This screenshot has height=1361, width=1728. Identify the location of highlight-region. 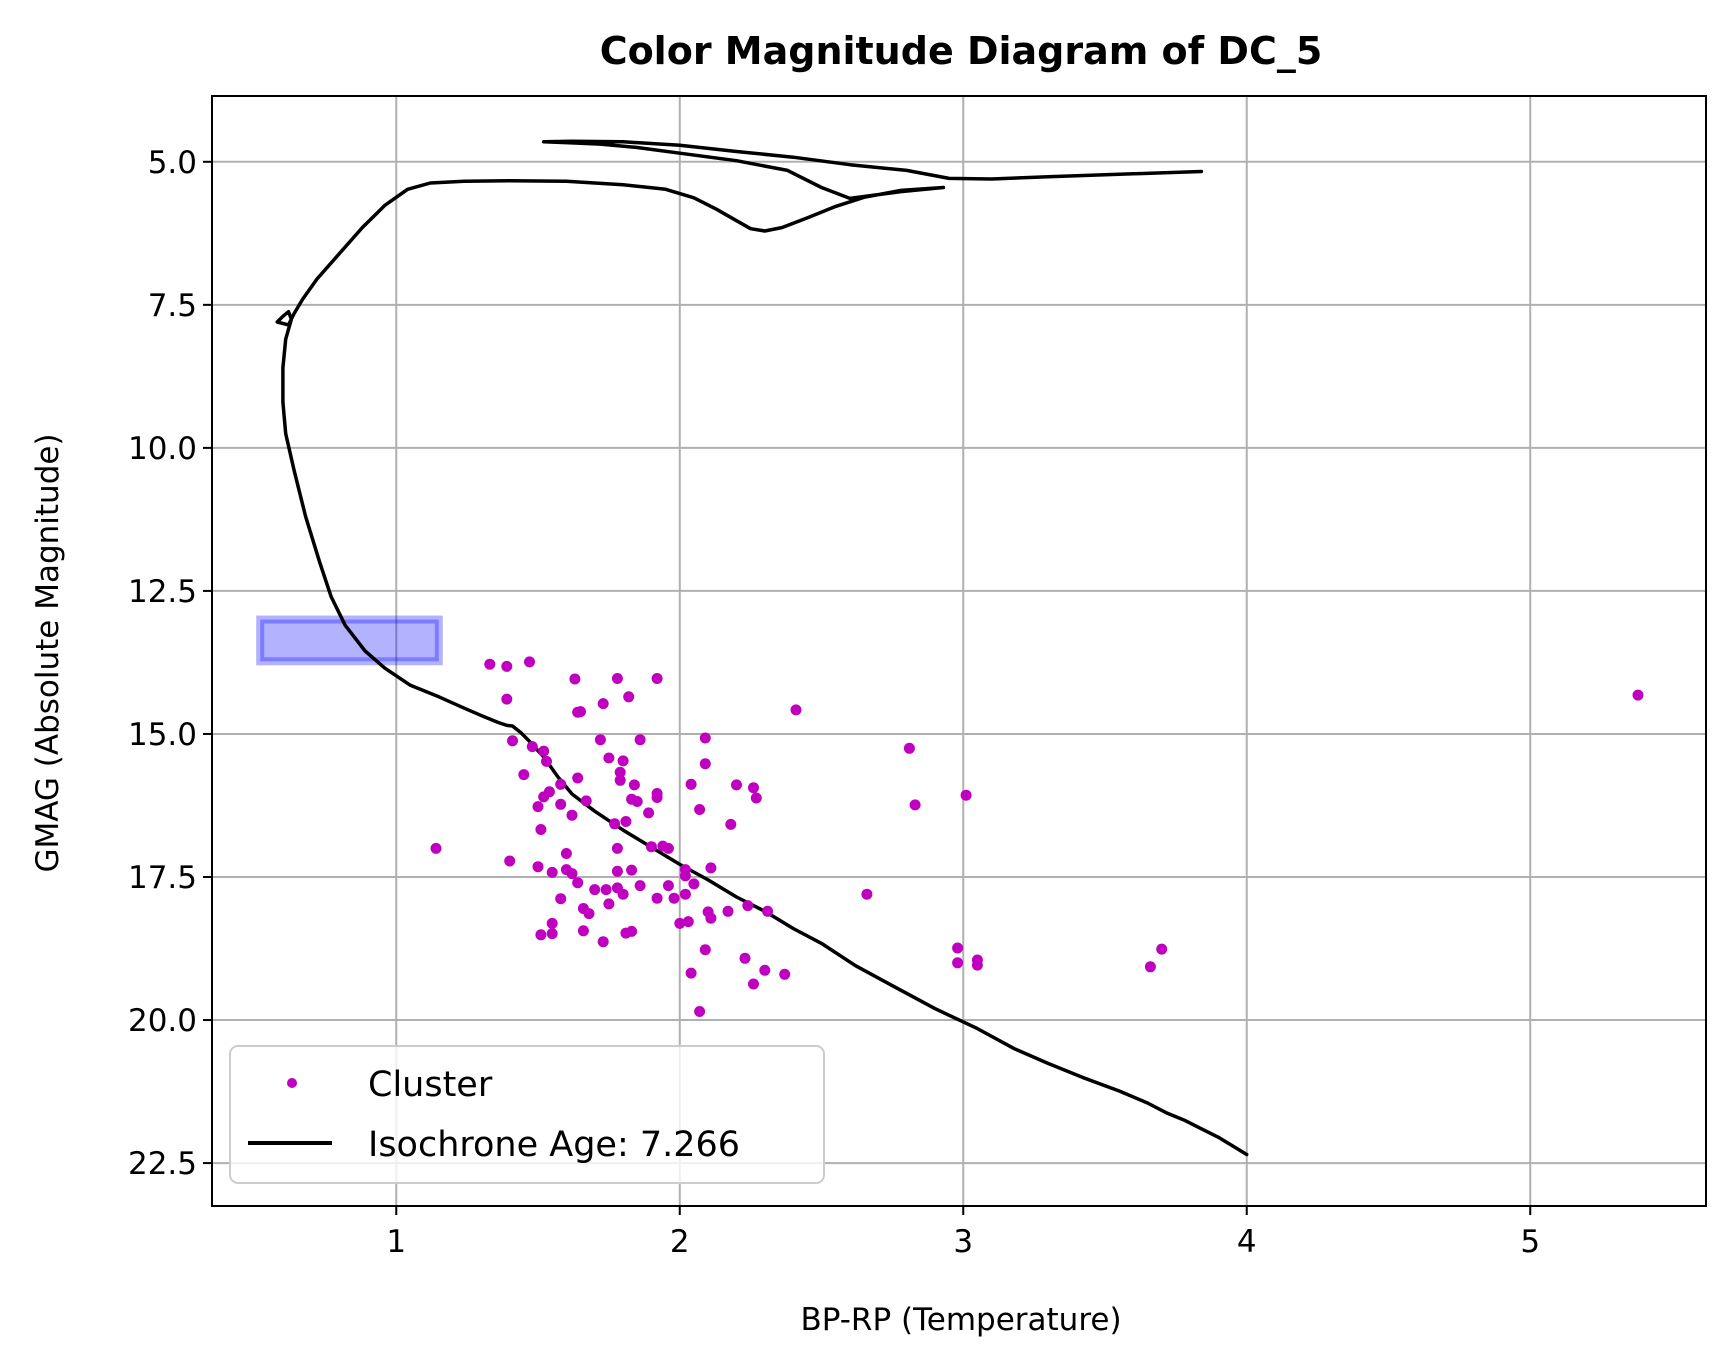
(349, 640).